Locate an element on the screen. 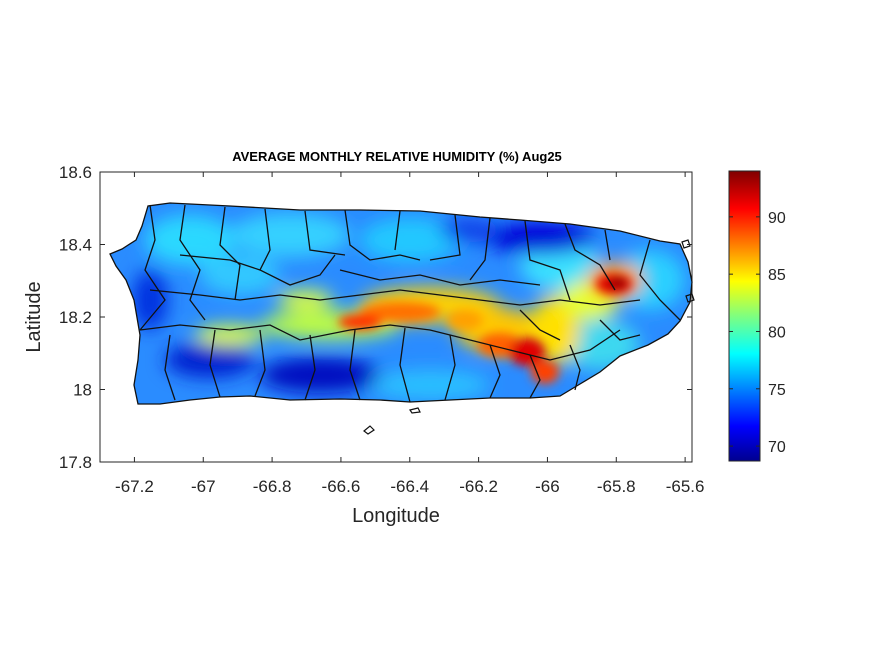 This screenshot has height=656, width=875. y-tick-label: 17.8 is located at coordinates (75, 462).